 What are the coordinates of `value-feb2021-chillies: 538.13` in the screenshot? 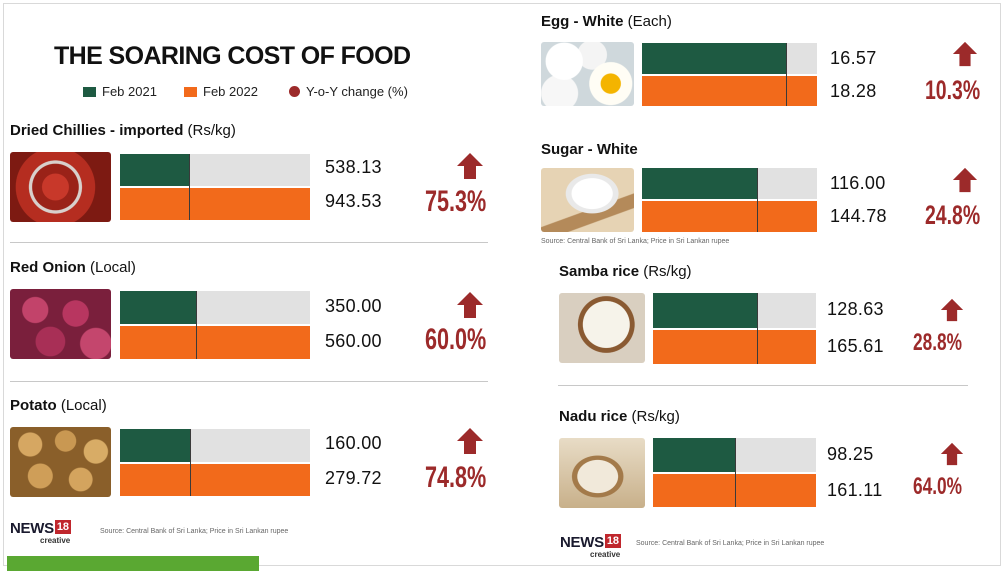 It's located at (353, 167).